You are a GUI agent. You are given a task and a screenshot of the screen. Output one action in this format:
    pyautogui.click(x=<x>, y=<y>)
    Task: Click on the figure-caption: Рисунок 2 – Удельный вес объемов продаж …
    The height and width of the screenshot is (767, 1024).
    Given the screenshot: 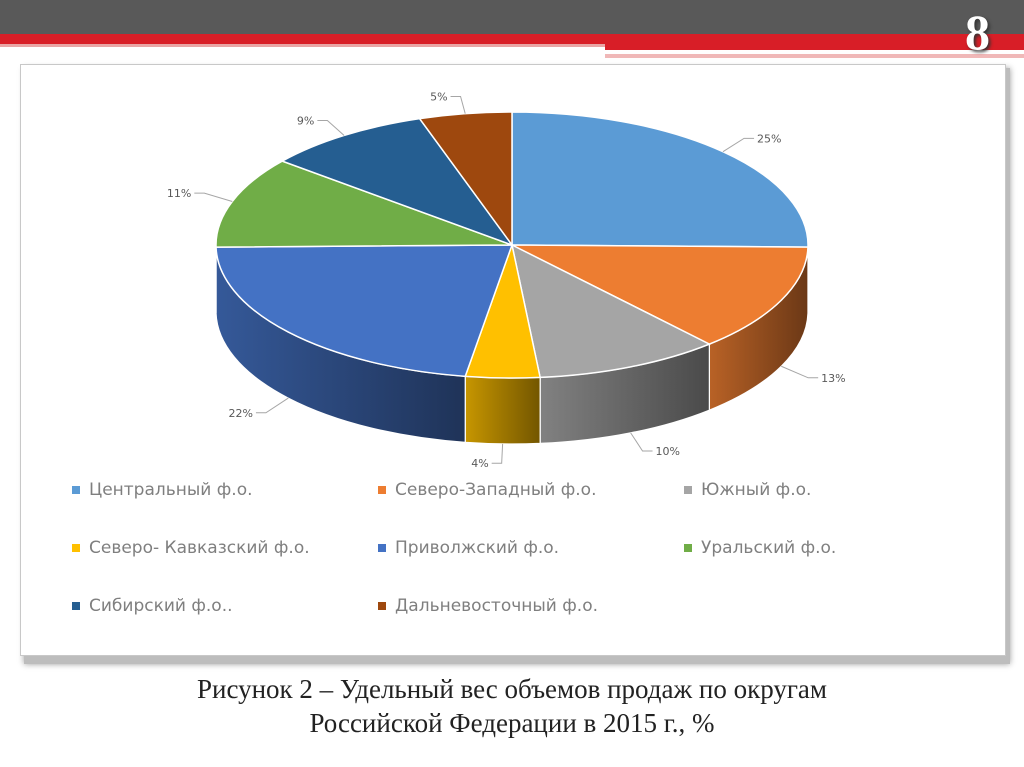 What is the action you would take?
    pyautogui.click(x=512, y=706)
    